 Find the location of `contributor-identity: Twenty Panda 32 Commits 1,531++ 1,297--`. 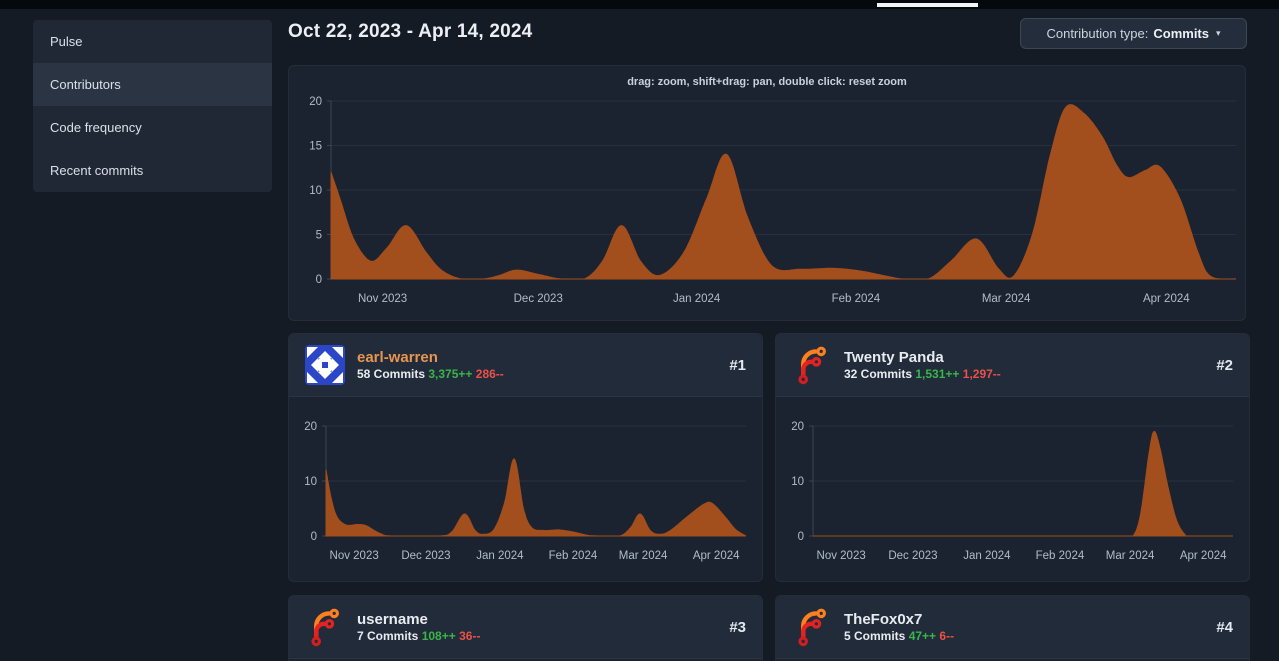

contributor-identity: Twenty Panda 32 Commits 1,531++ 1,297-- is located at coordinates (922, 365).